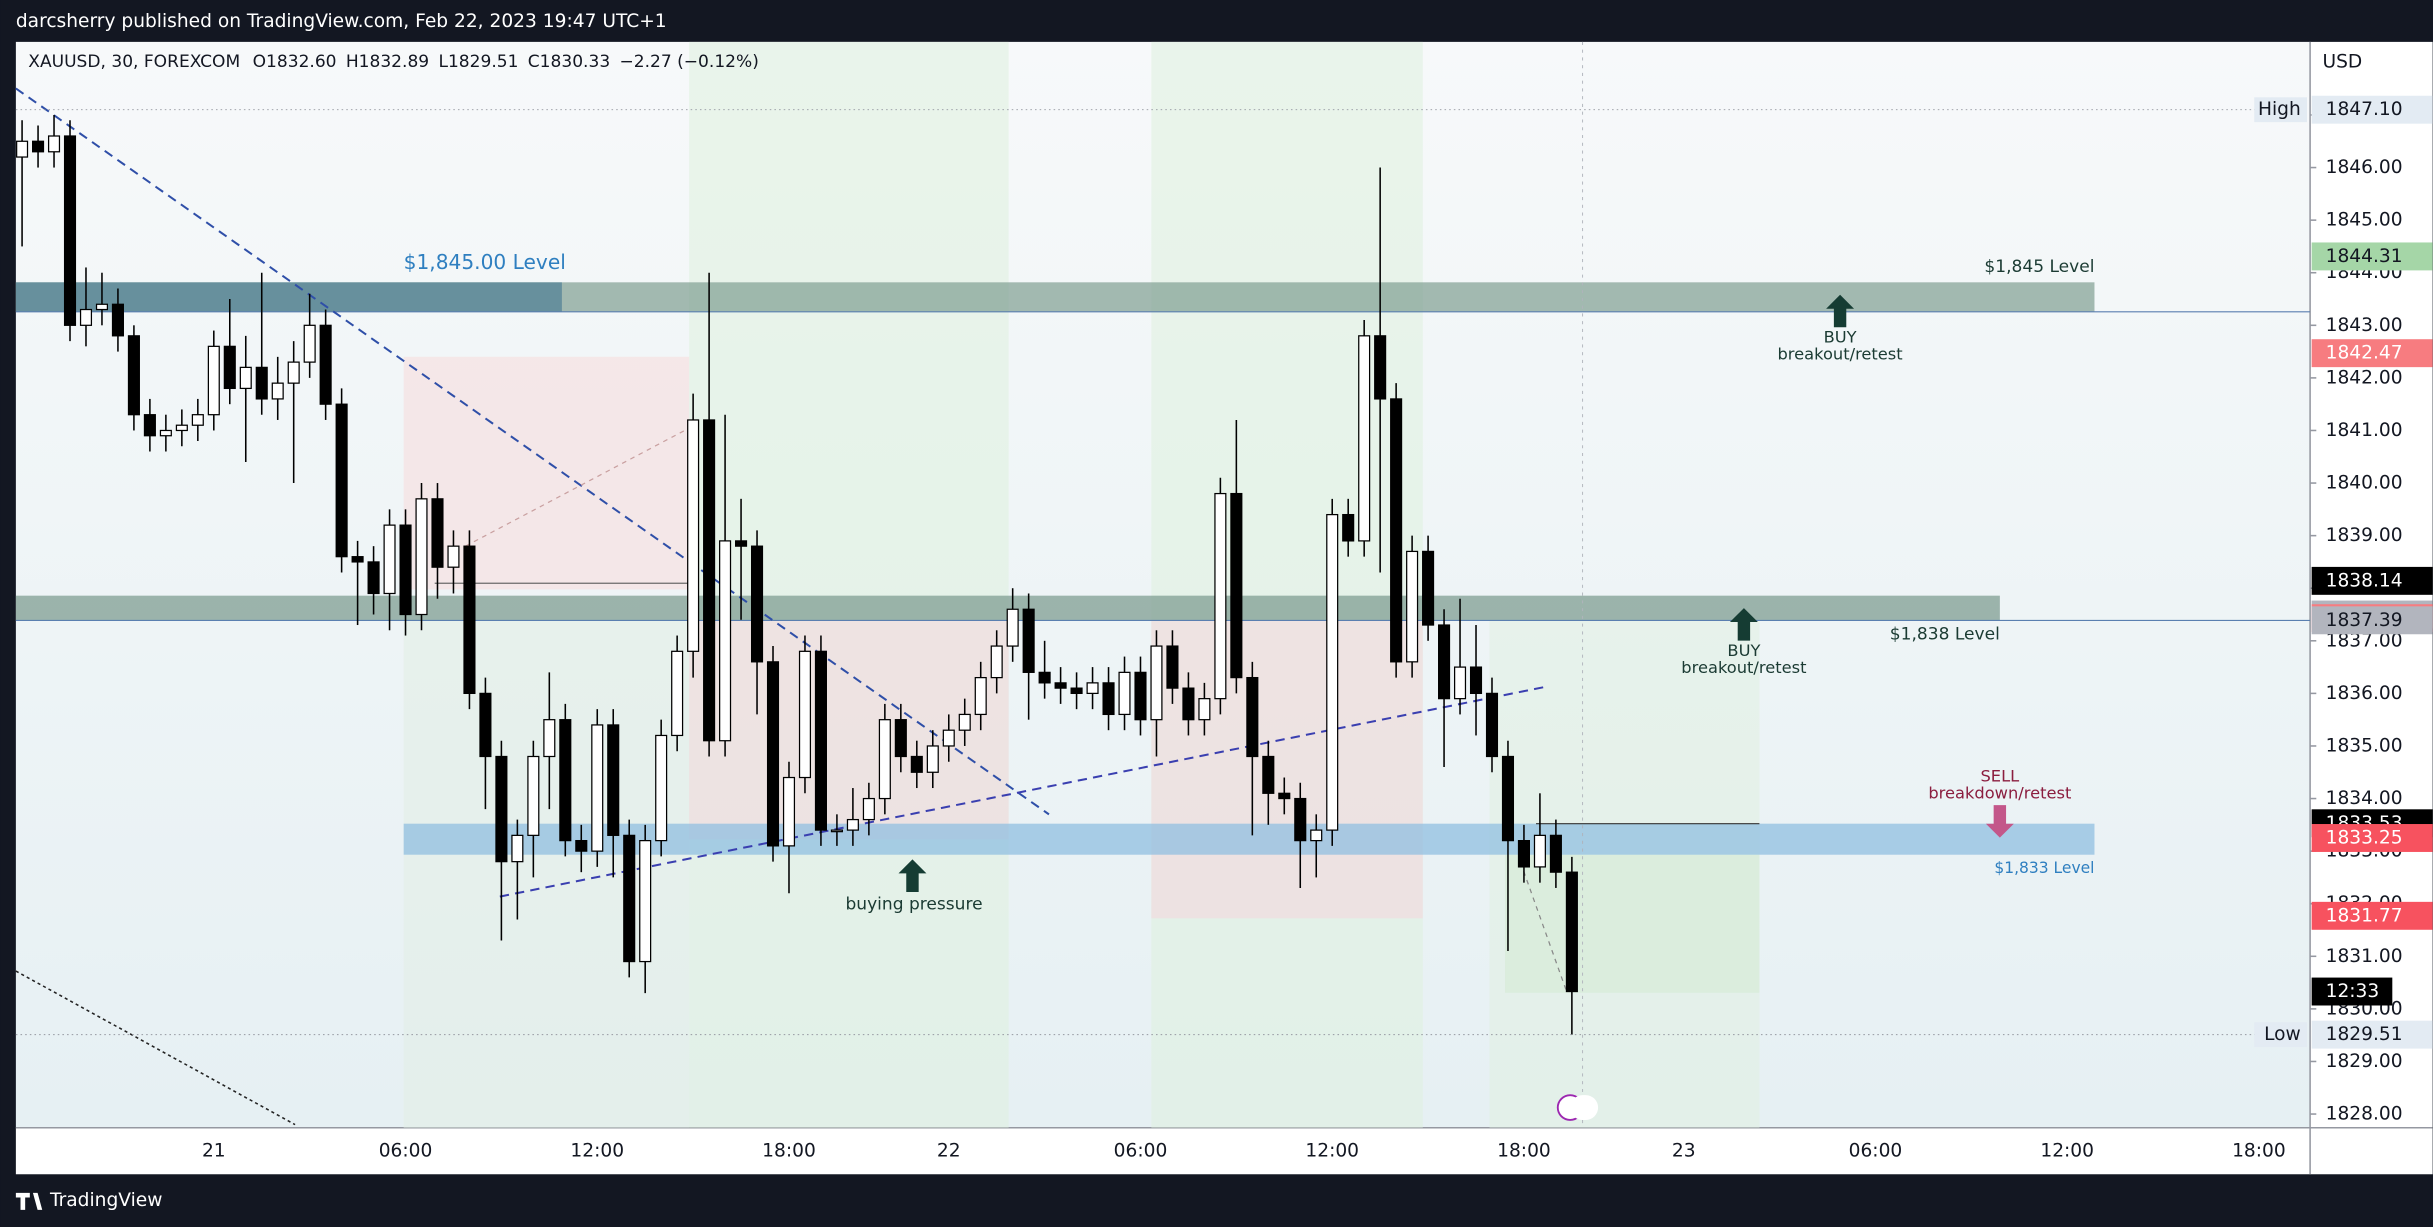 The width and height of the screenshot is (2433, 1227). I want to click on event-icon-pill, so click(1584, 1107).